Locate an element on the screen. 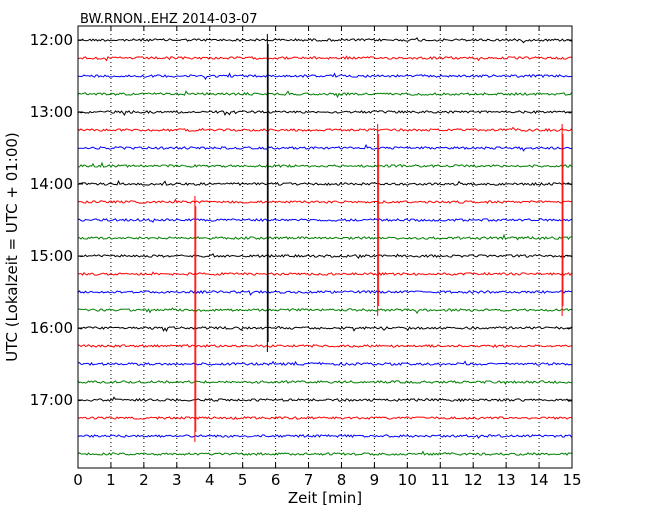  x-tick-label: 3 is located at coordinates (177, 480).